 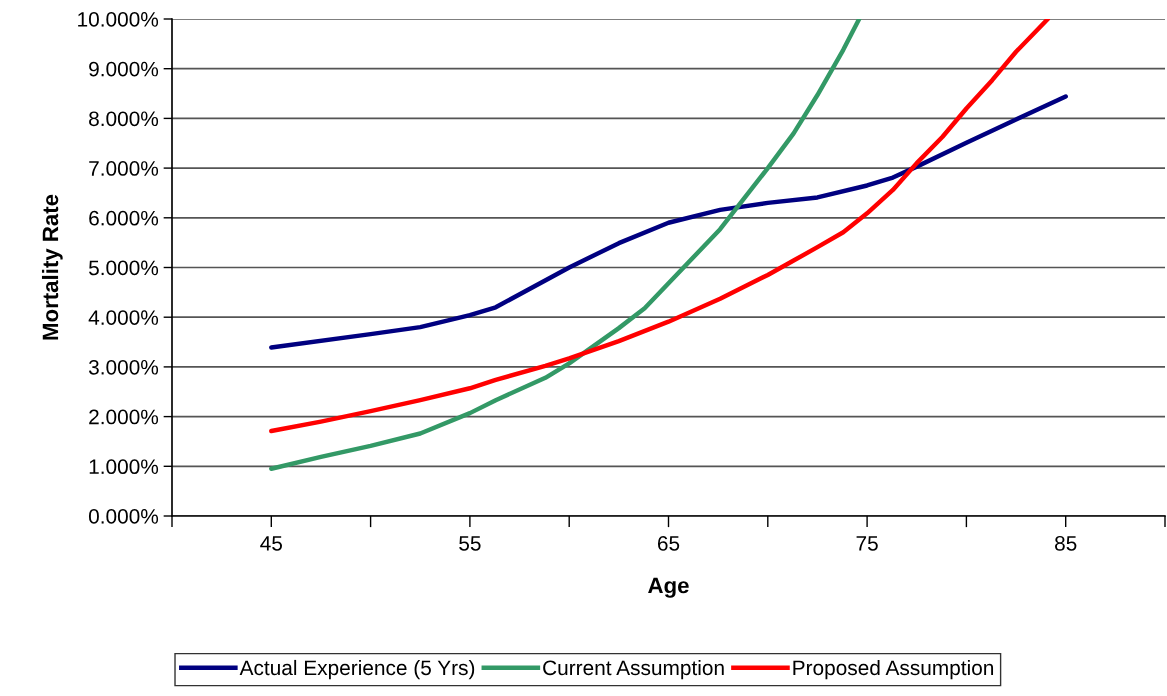 What do you see at coordinates (124, 69) in the screenshot?
I see `y-tick-label: 9.000%` at bounding box center [124, 69].